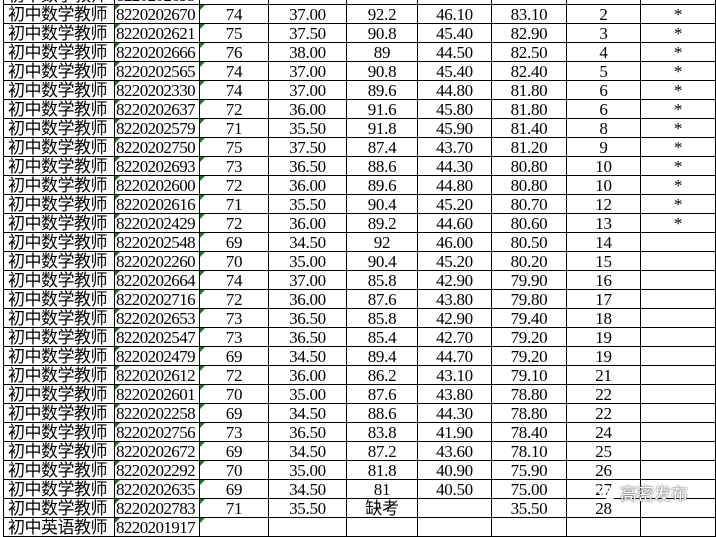 The width and height of the screenshot is (716, 537). I want to click on cell-total-score: 80.50, so click(529, 242).